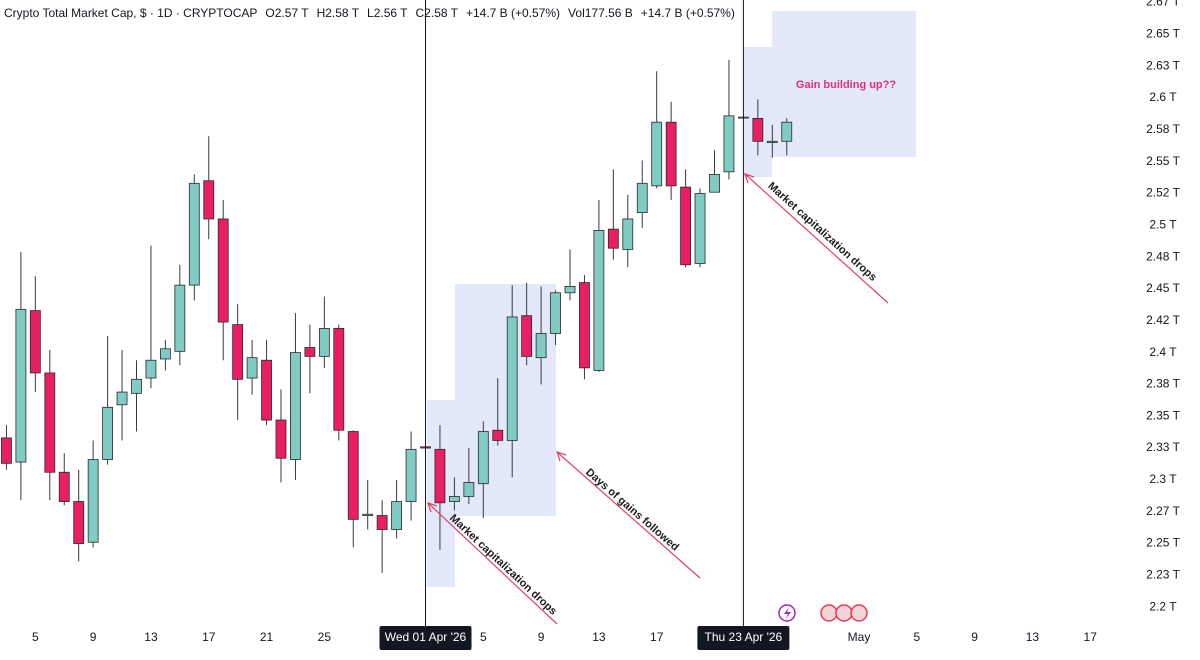 This screenshot has height=660, width=1200. What do you see at coordinates (1163, 288) in the screenshot?
I see `y-tick-label: 2.45 T` at bounding box center [1163, 288].